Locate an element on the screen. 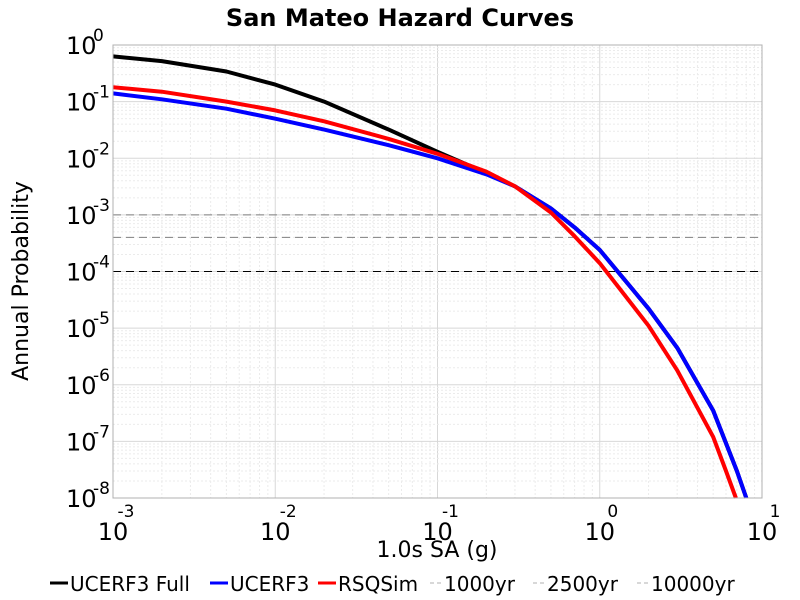 The image size is (800, 600). legend-label: 2500yr is located at coordinates (583, 584).